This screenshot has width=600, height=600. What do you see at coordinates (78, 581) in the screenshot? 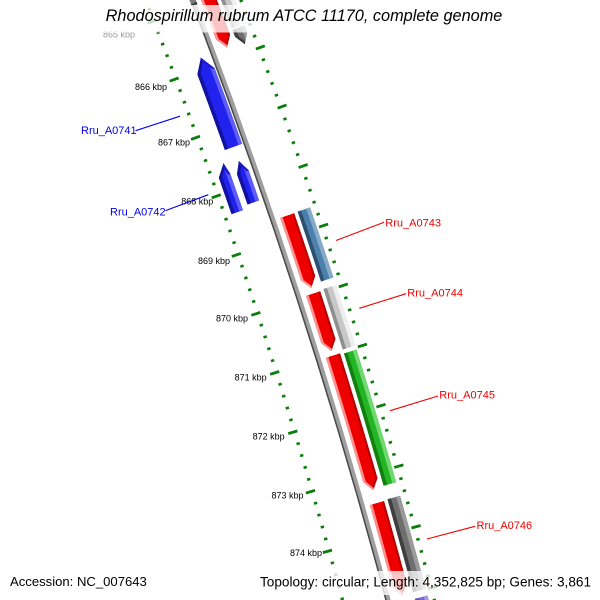
I see `svg-text: Accession: NC_007643` at bounding box center [78, 581].